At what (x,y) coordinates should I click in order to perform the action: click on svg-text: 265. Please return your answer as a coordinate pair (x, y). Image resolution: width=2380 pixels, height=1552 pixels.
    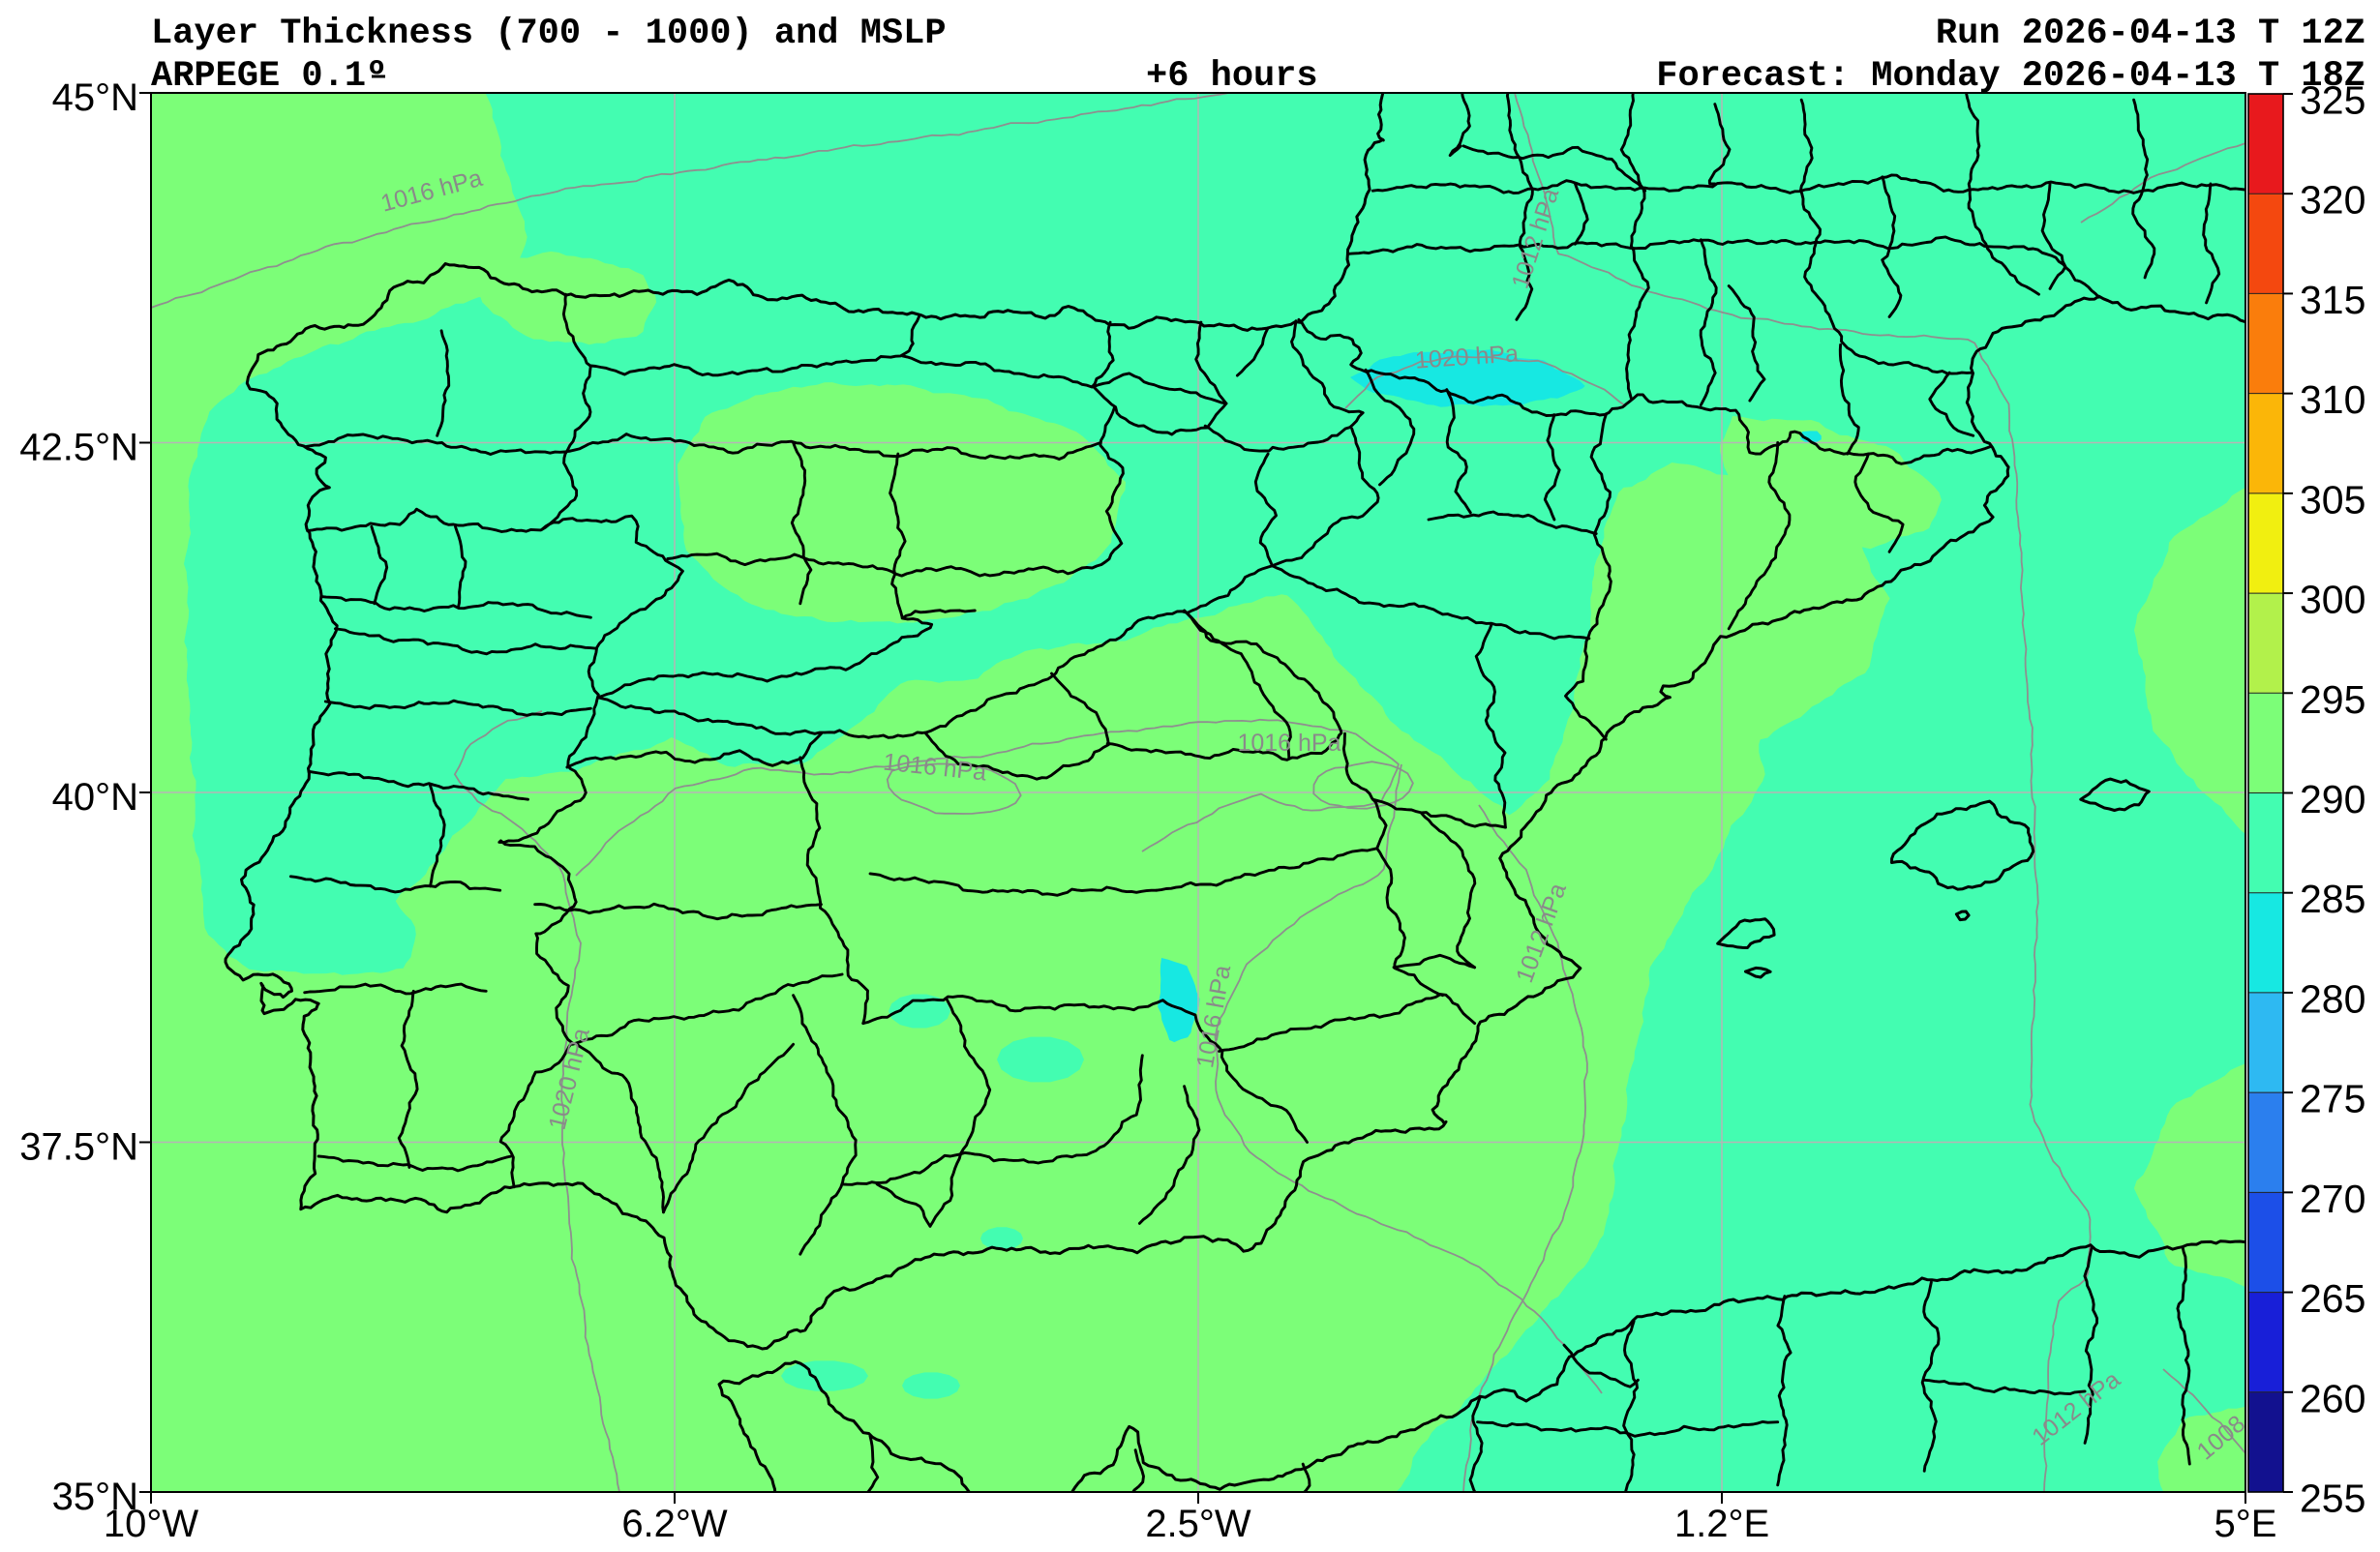
    Looking at the image, I should click on (2332, 1299).